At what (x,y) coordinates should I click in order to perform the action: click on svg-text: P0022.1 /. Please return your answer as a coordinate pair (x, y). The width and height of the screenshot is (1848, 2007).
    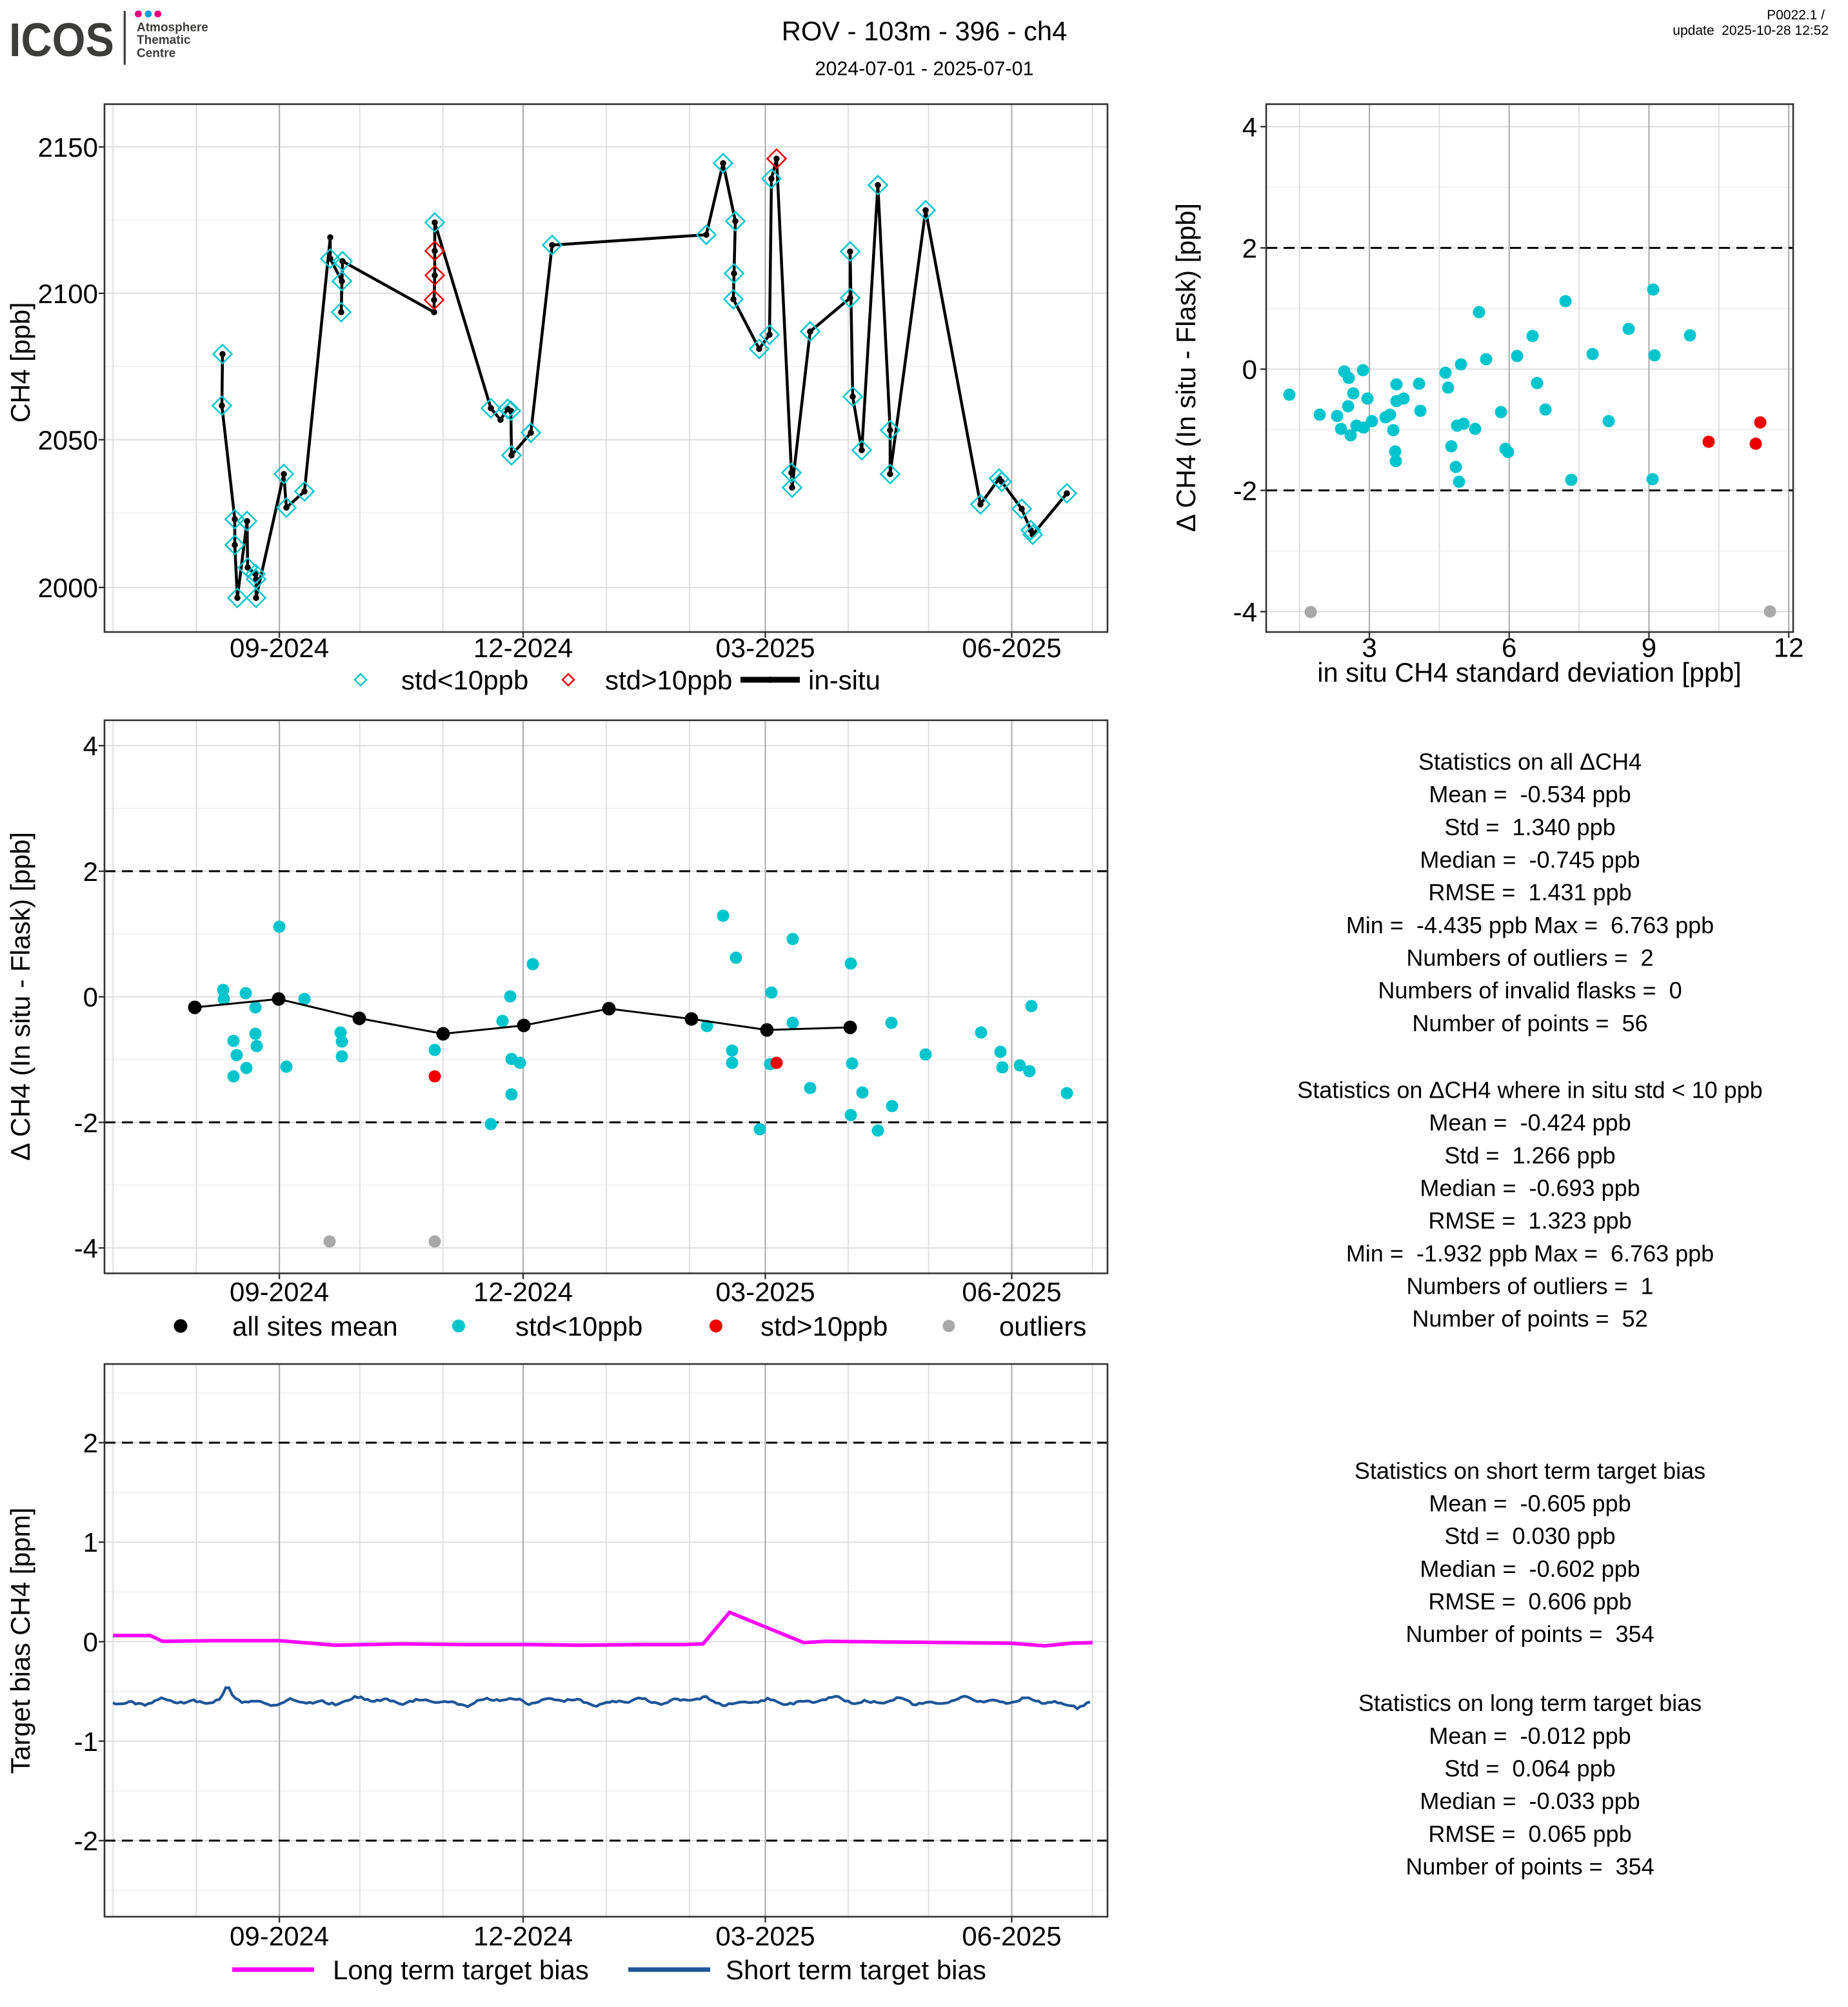
    Looking at the image, I should click on (1796, 15).